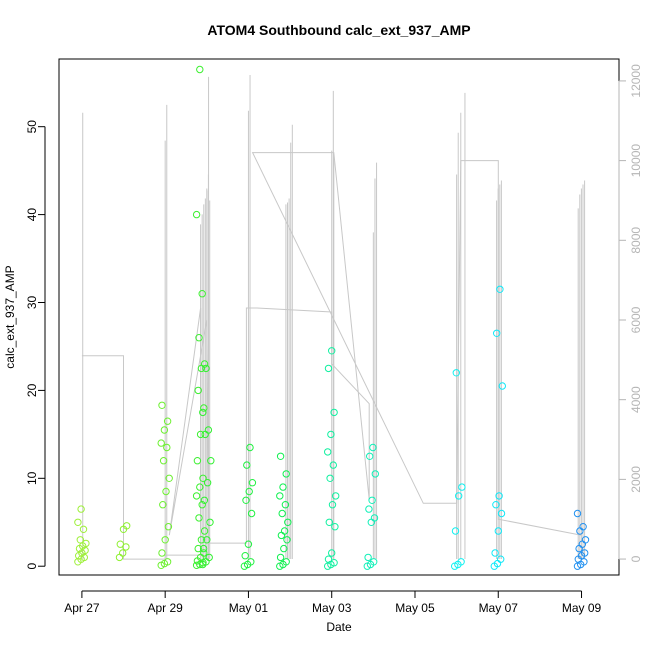 The image size is (650, 650). I want to click on x-tick-label: May 03, so click(332, 608).